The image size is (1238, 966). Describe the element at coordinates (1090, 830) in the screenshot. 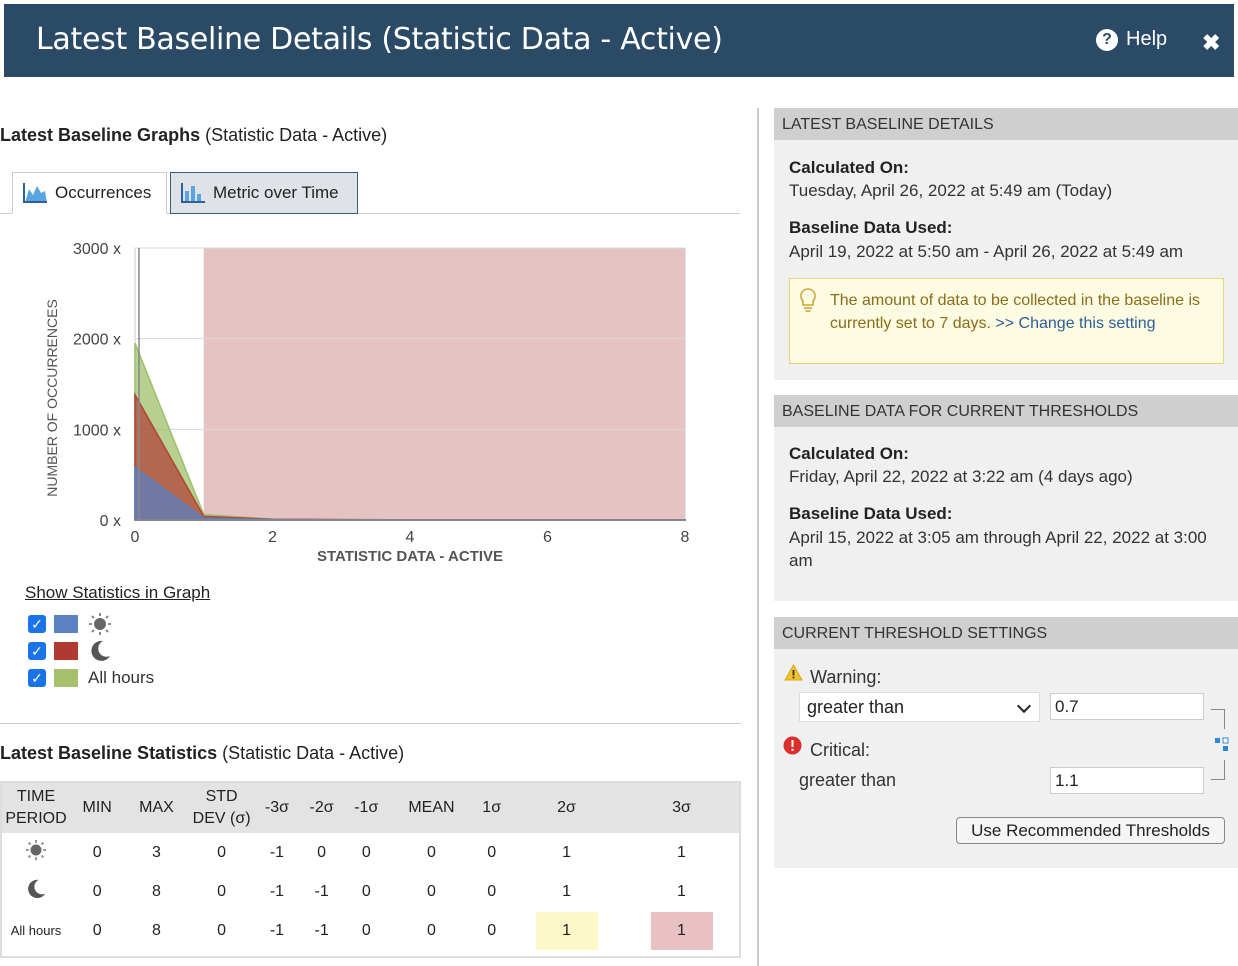

I see `use-recommended-thresholds-button: Use Recommended Thresholds` at that location.